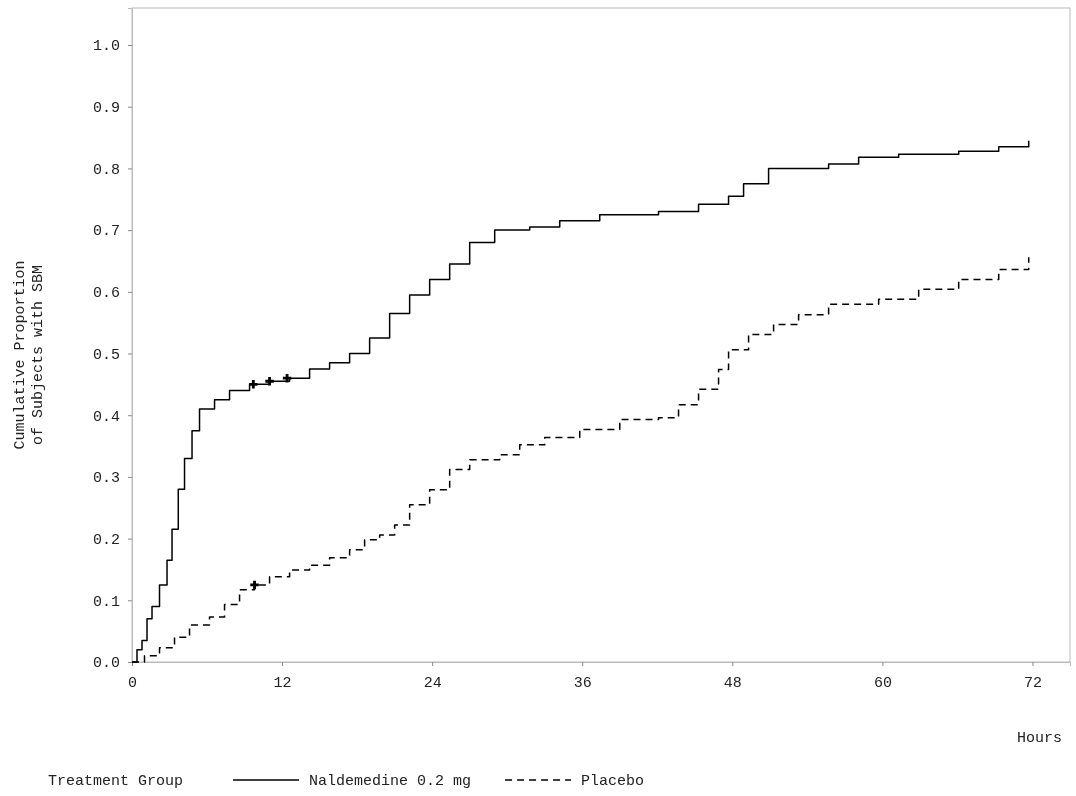 Image resolution: width=1076 pixels, height=796 pixels. What do you see at coordinates (732, 683) in the screenshot?
I see `x-tick-label: 48` at bounding box center [732, 683].